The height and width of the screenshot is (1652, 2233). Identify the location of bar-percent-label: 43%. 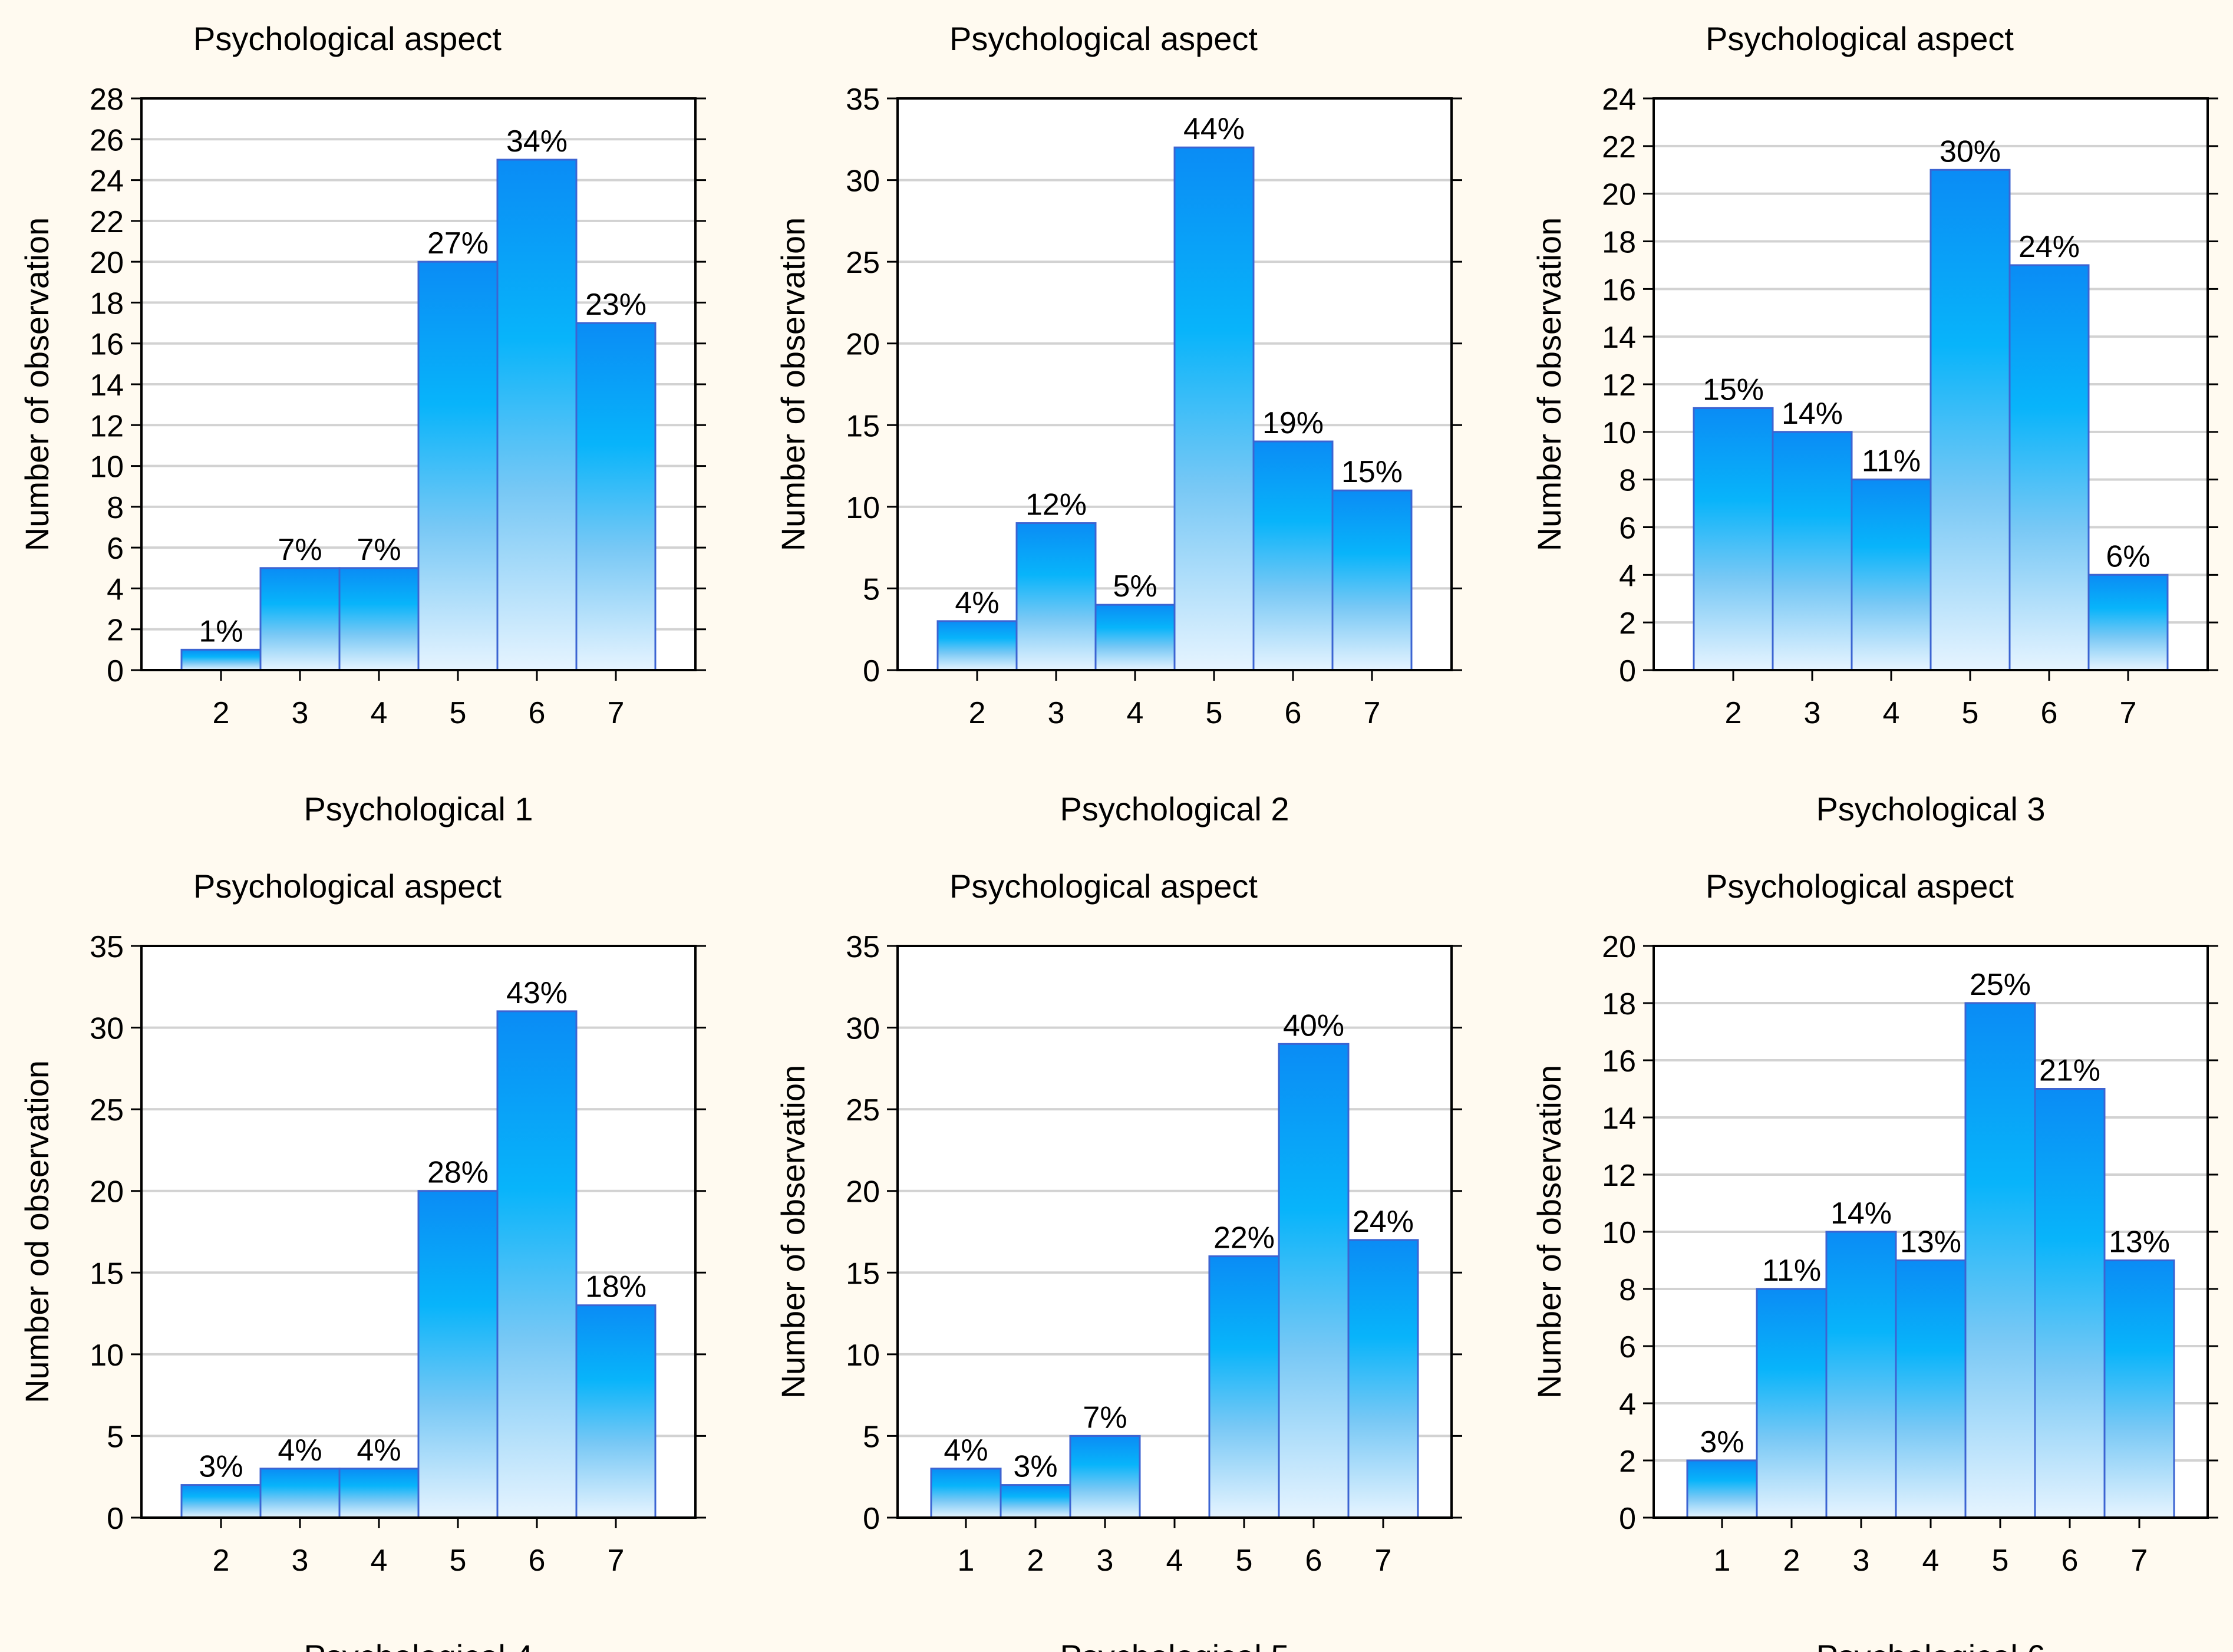
(537, 993).